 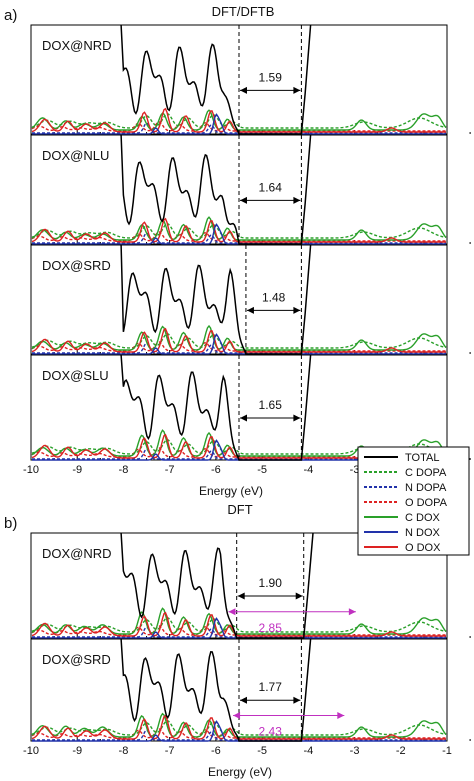 What do you see at coordinates (75, 155) in the screenshot?
I see `panel-name-label: DOX@NLU` at bounding box center [75, 155].